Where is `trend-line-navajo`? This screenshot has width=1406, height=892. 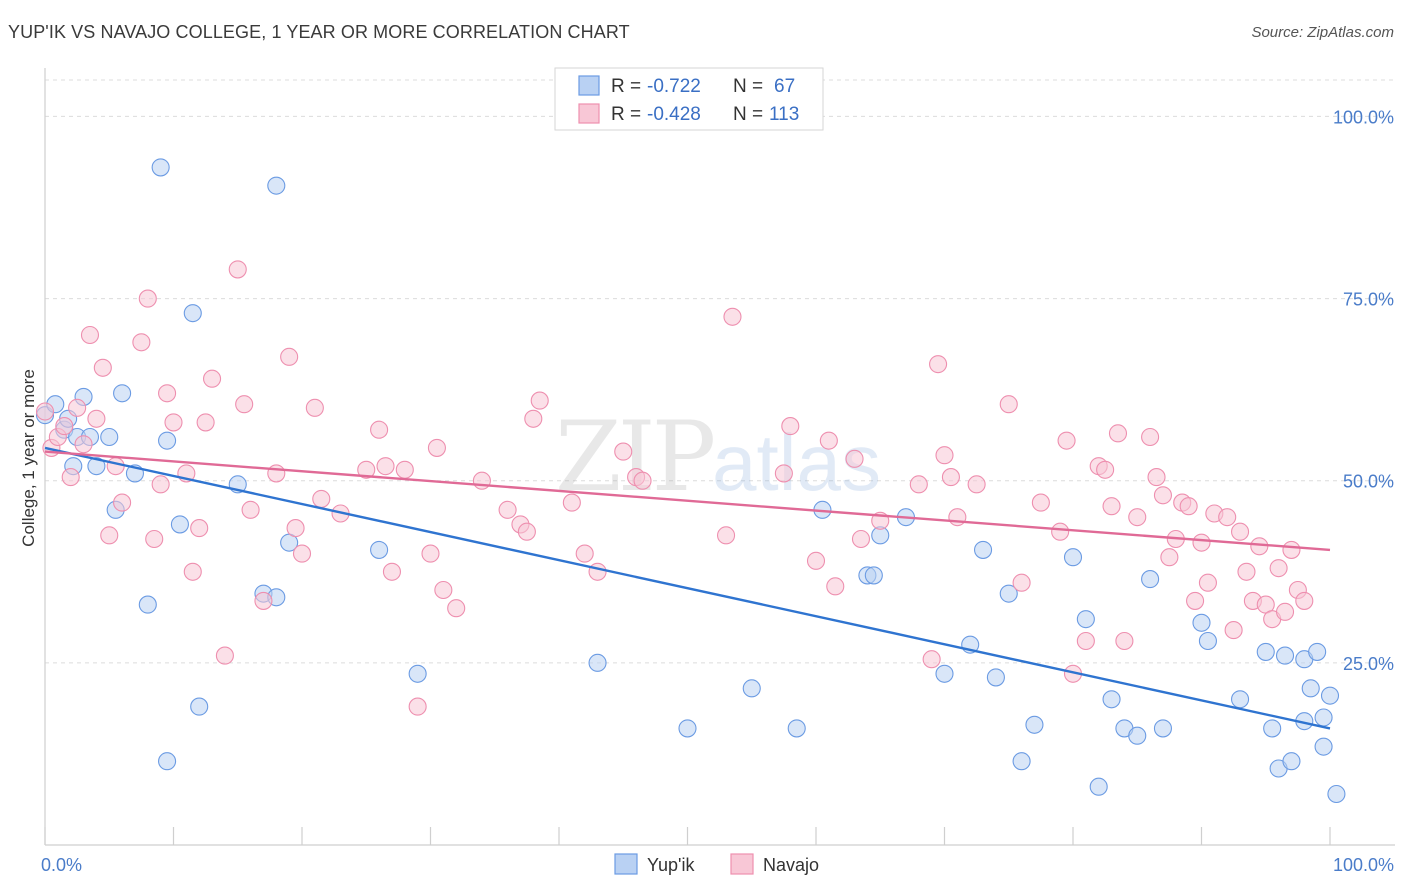
trend-line-navajo is located at coordinates (687, 501).